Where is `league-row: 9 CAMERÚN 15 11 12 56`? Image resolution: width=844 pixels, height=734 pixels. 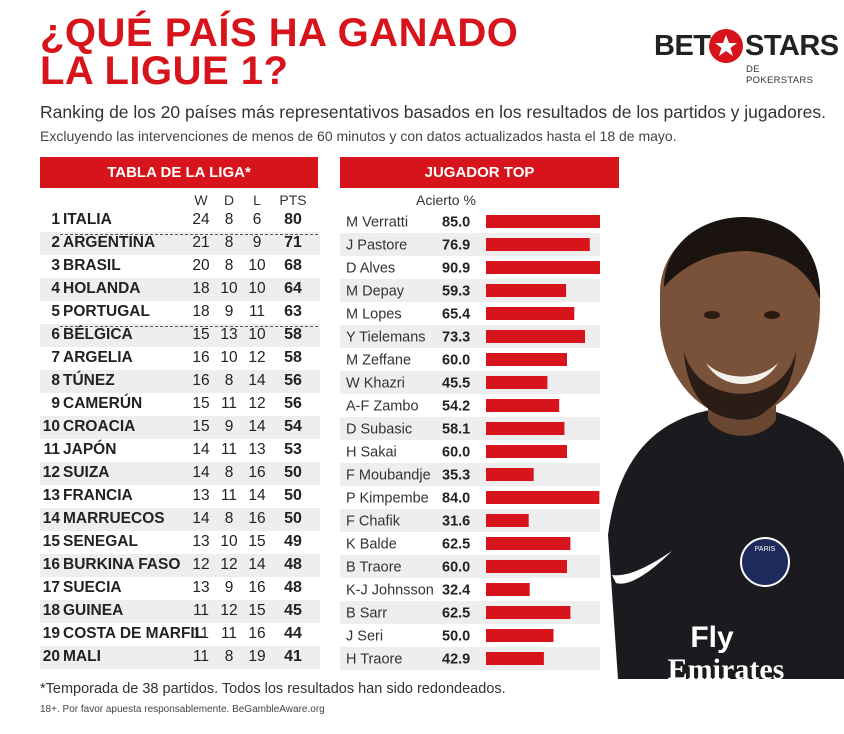
league-row: 9 CAMERÚN 15 11 12 56 is located at coordinates (180, 404).